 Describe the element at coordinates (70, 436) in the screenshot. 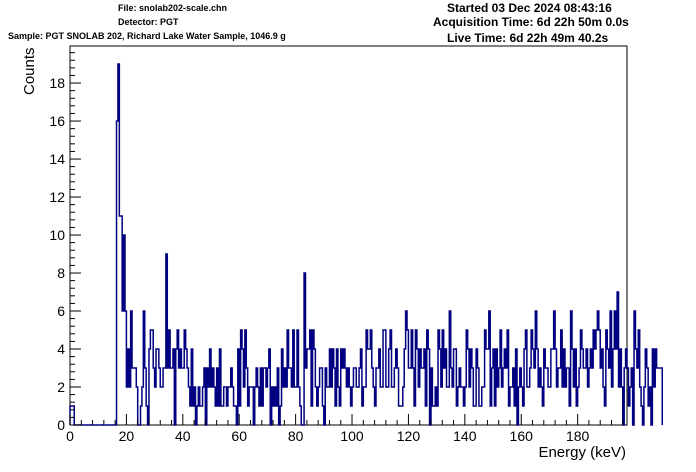

I see `x-tick-label: 0` at that location.